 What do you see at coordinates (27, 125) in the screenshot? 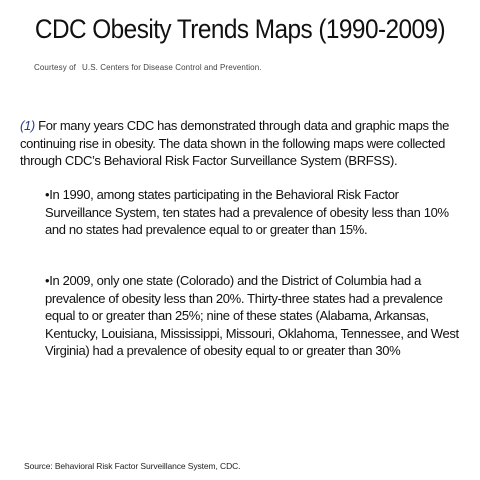
I see `reference-marker: (1)` at bounding box center [27, 125].